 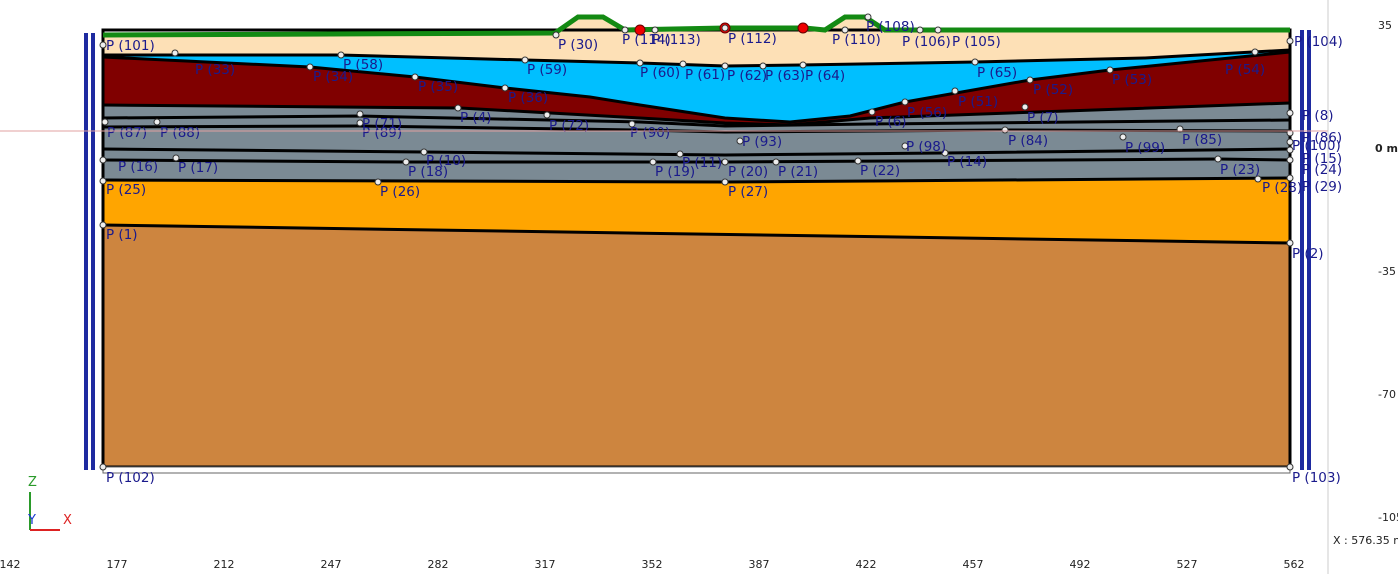 What do you see at coordinates (976, 42) in the screenshot?
I see `point-label: P (105)` at bounding box center [976, 42].